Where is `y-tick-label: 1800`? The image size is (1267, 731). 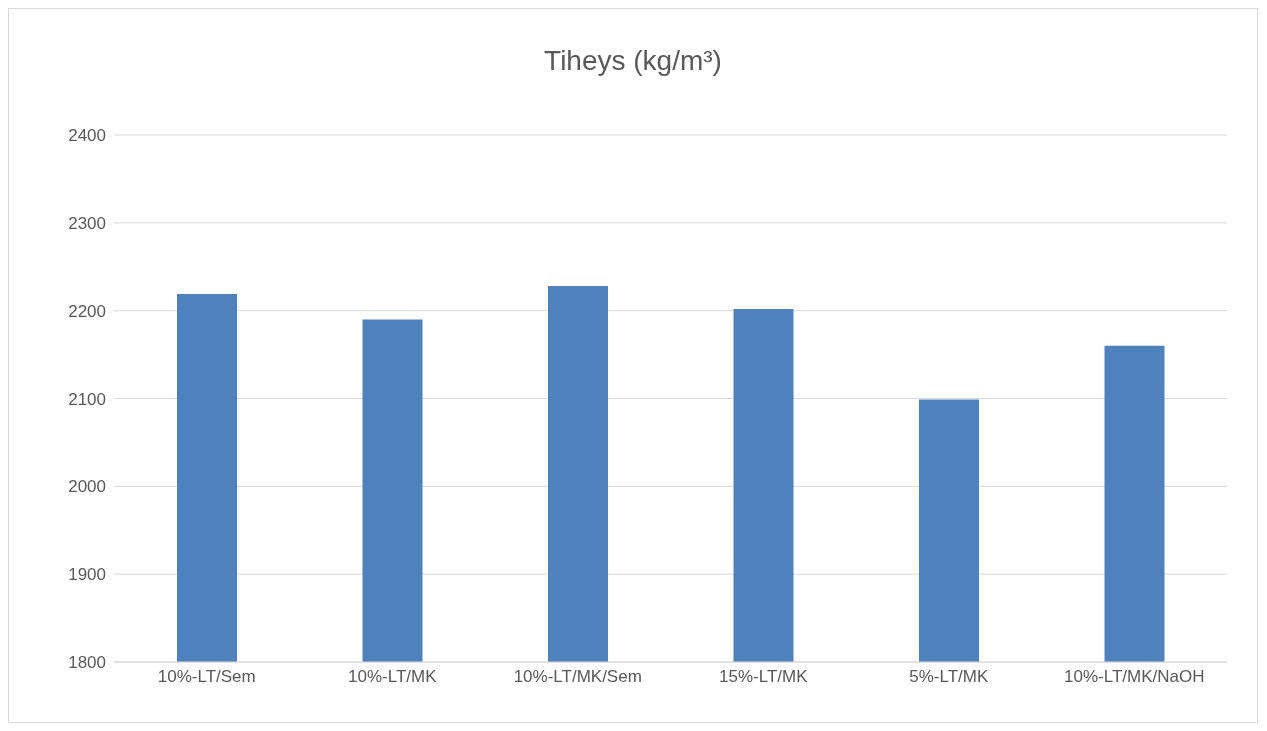 y-tick-label: 1800 is located at coordinates (87, 663).